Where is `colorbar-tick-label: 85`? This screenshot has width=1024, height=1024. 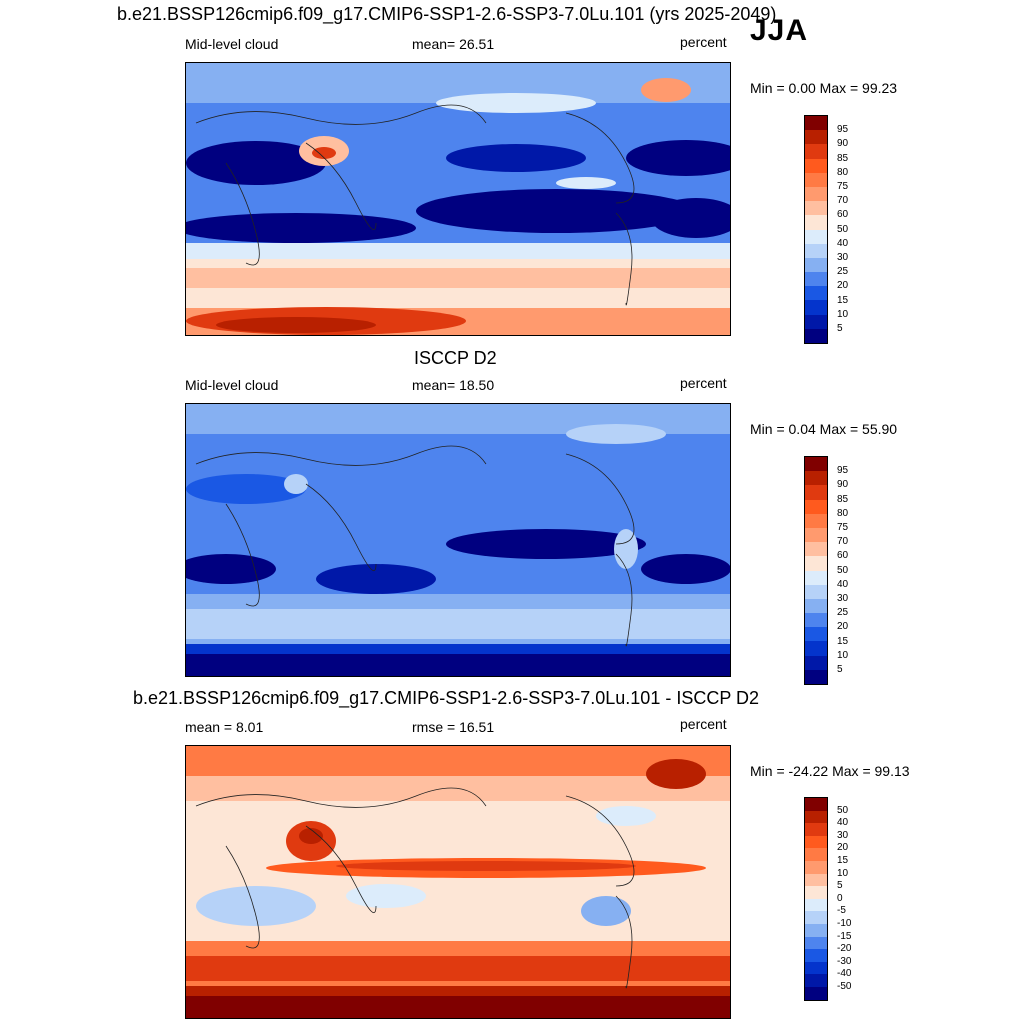
colorbar-tick-label: 85 is located at coordinates (843, 158).